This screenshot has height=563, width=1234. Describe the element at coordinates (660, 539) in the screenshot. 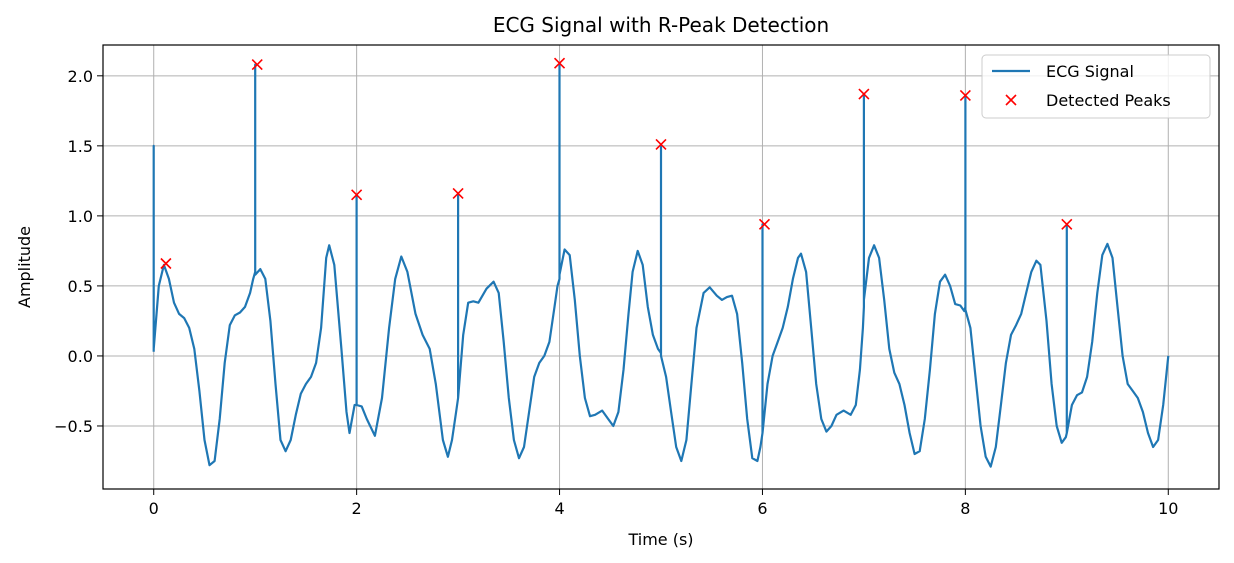

I see `x-axis-title: Time (s)` at that location.